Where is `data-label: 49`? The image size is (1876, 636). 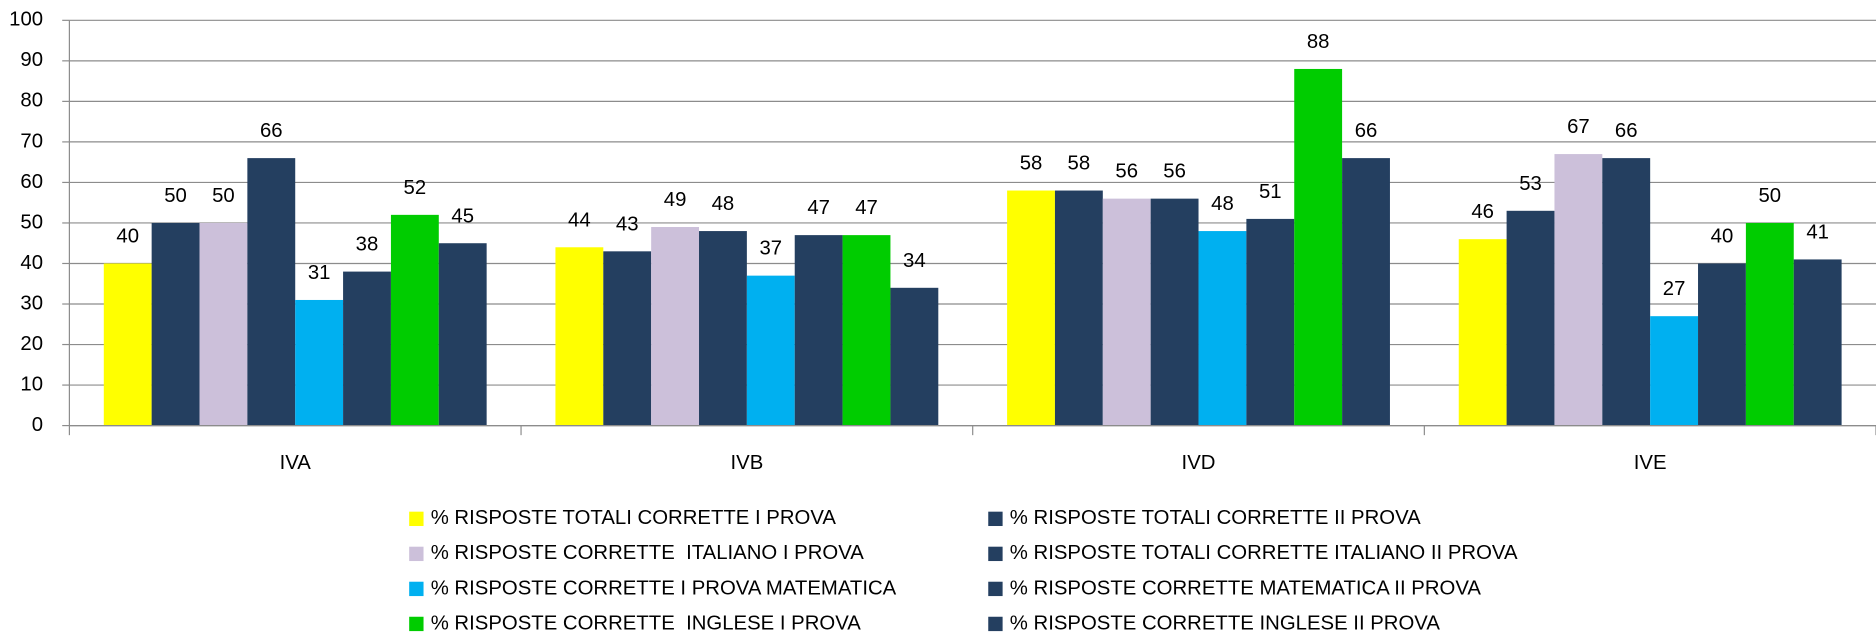 data-label: 49 is located at coordinates (675, 200).